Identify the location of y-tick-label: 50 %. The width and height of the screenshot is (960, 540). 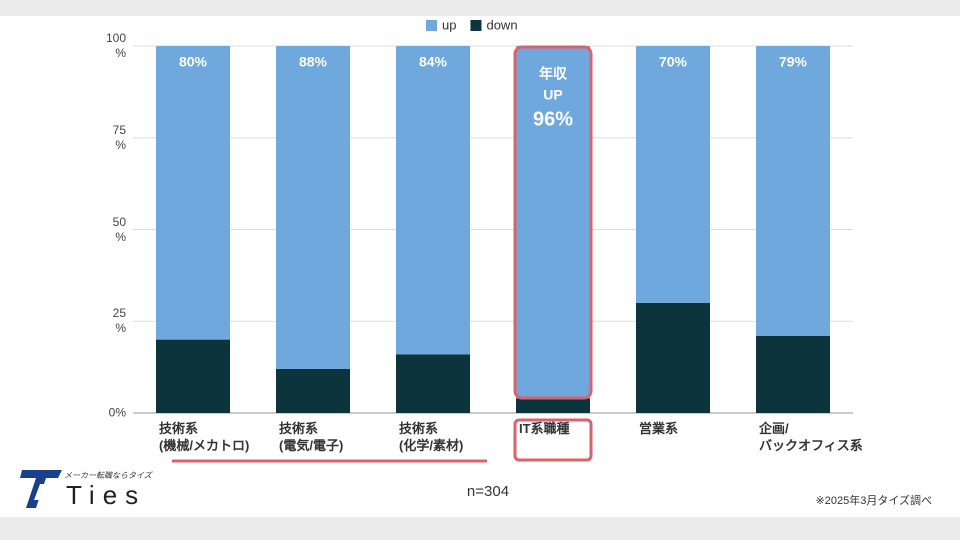
(119, 229).